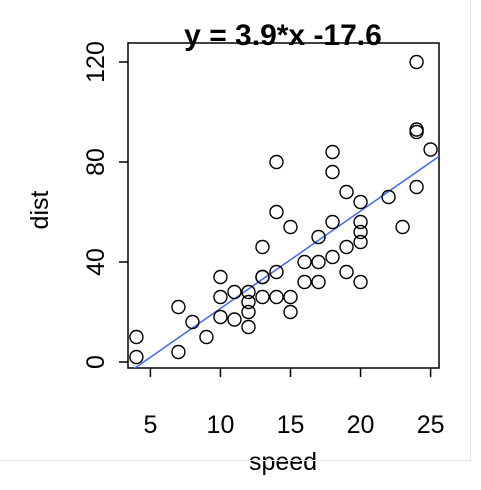 This screenshot has height=490, width=481. What do you see at coordinates (291, 425) in the screenshot?
I see `x-tick-label: 15` at bounding box center [291, 425].